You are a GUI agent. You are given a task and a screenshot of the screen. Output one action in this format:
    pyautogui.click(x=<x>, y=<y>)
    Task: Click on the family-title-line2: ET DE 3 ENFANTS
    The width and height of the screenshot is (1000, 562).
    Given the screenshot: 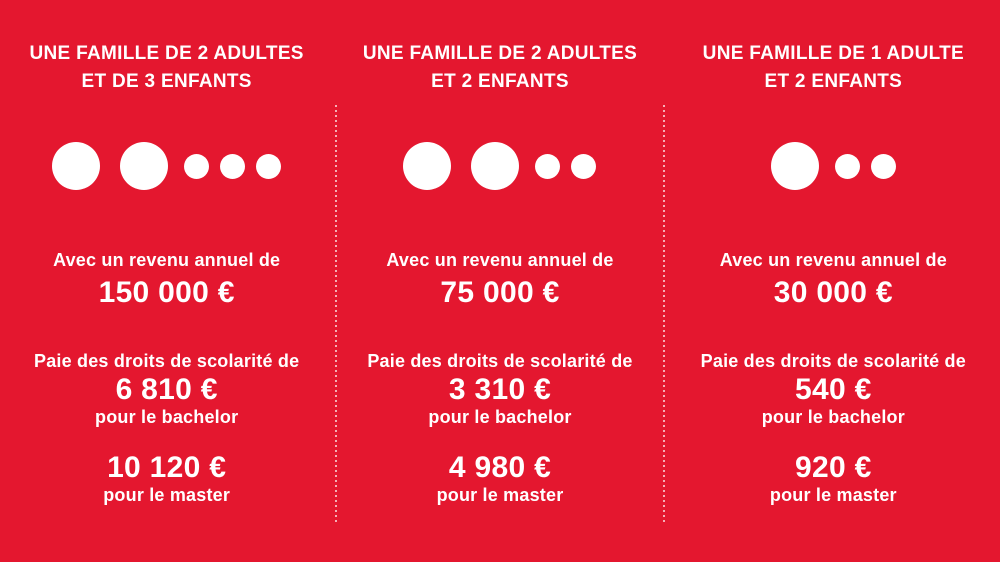 What is the action you would take?
    pyautogui.click(x=166, y=81)
    